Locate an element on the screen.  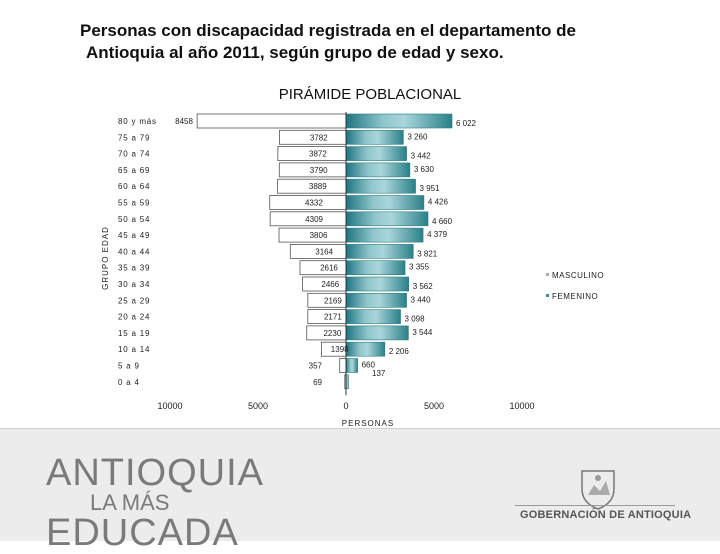
category-label-35-a-39: 35 a 39 is located at coordinates (134, 268).